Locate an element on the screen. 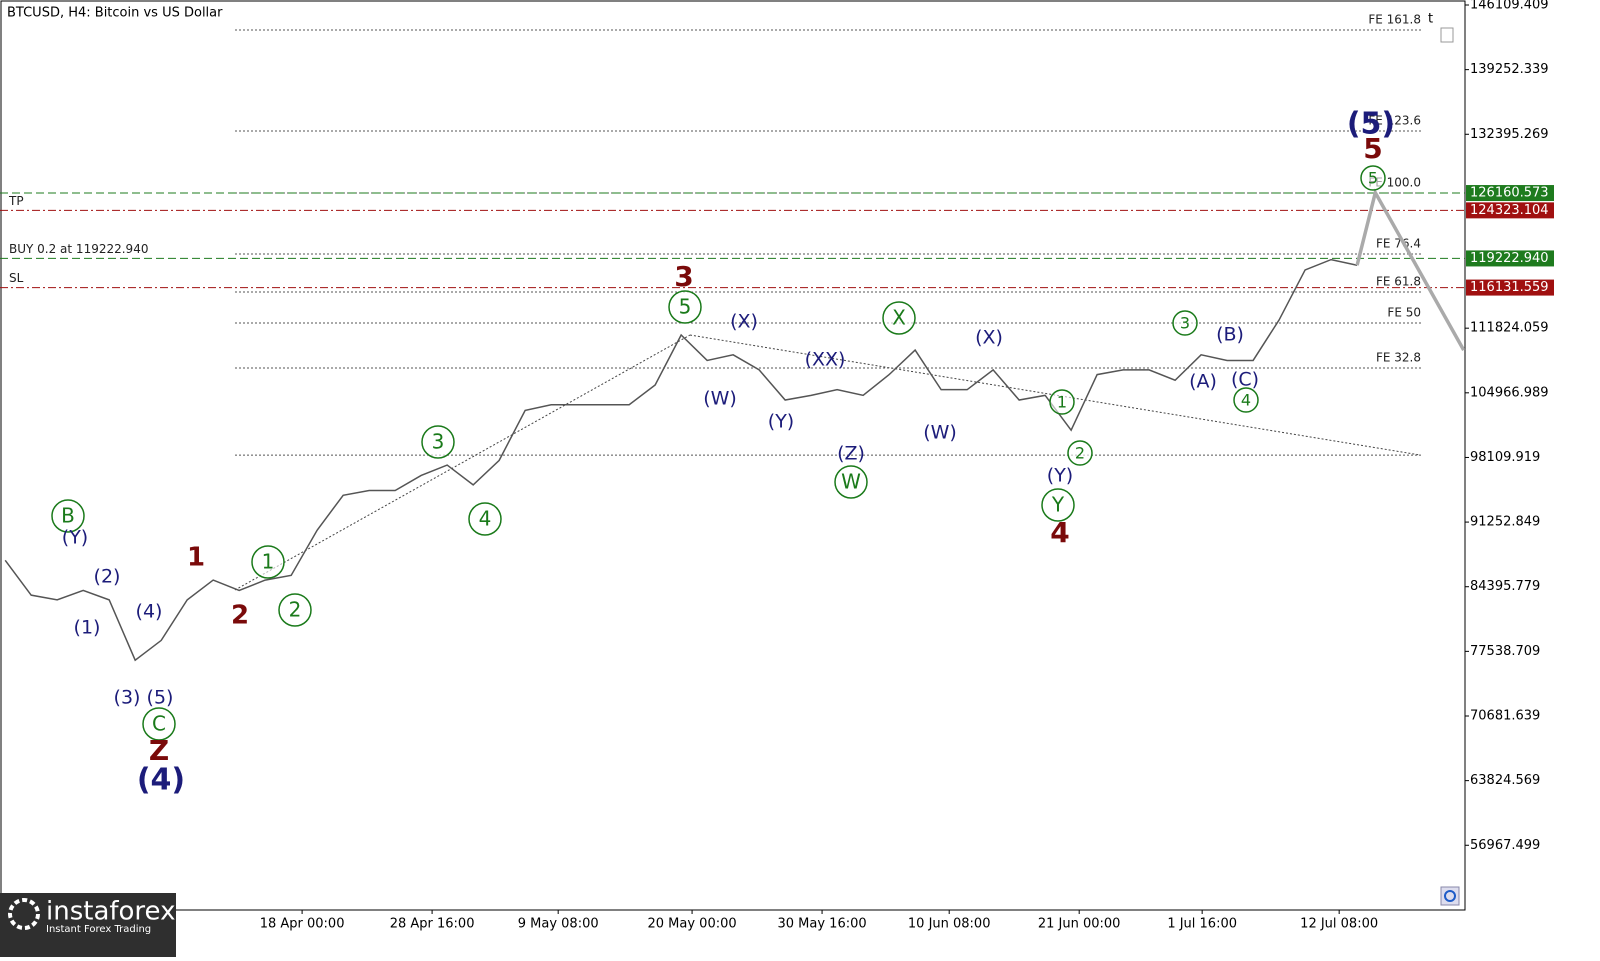 Image resolution: width=1600 pixels, height=961 pixels. y-tick-label: 111824.059 is located at coordinates (1509, 328).